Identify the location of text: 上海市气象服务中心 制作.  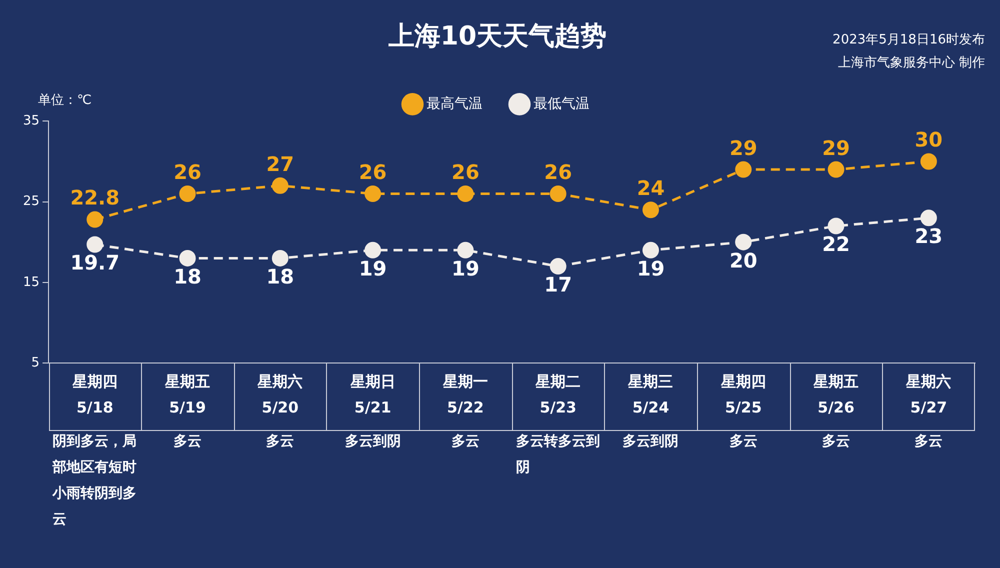
(911, 62).